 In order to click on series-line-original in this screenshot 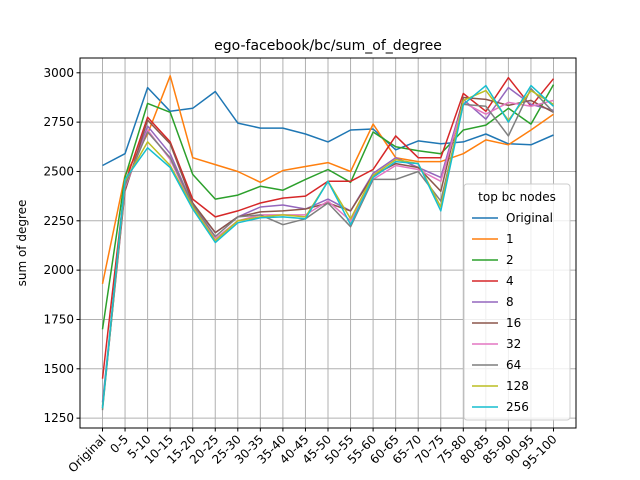, I will do `click(328, 126)`.